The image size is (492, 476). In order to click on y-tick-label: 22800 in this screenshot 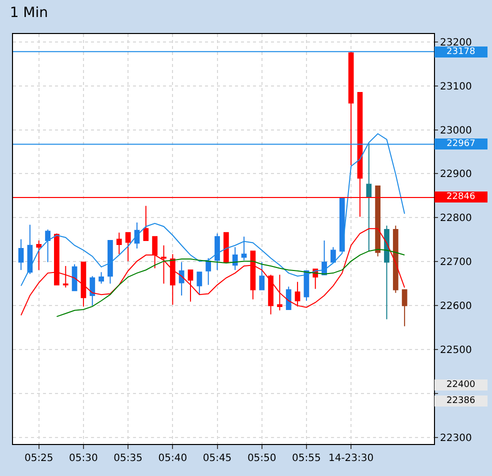, I will do `click(456, 218)`.